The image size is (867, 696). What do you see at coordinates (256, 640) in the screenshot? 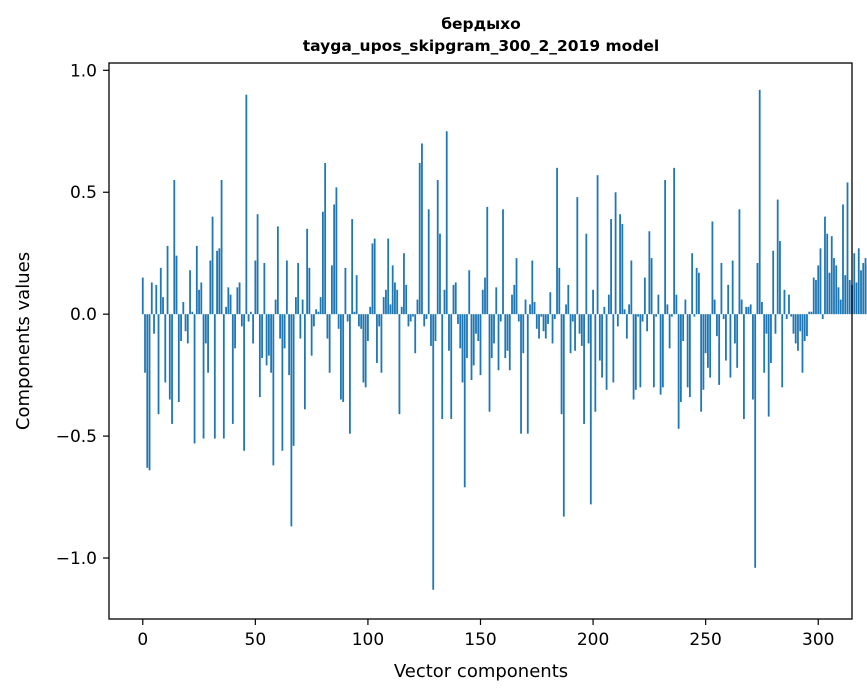
I see `x-tick-label: 50` at bounding box center [256, 640].